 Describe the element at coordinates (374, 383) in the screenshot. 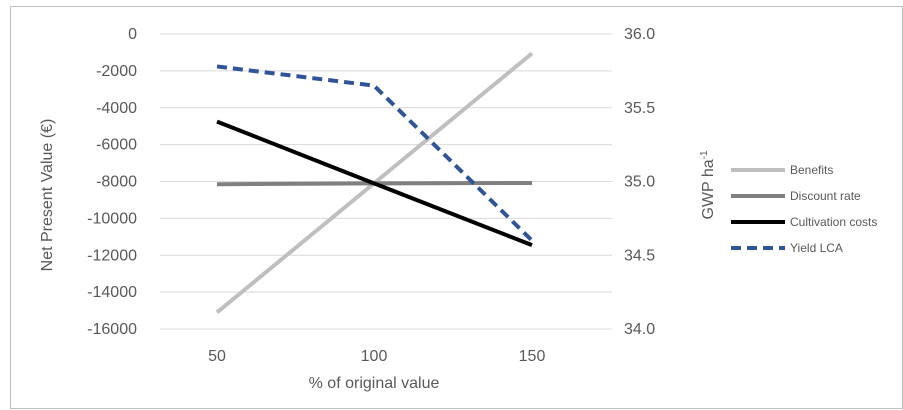

I see `x-axis-label: % of original value` at that location.